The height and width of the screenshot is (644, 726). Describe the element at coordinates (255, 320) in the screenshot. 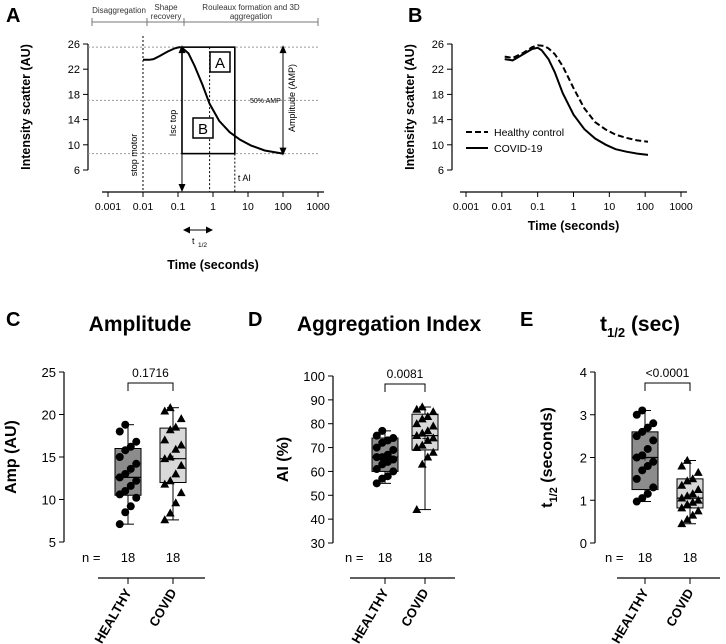

I see `panel-letter-d: D` at that location.